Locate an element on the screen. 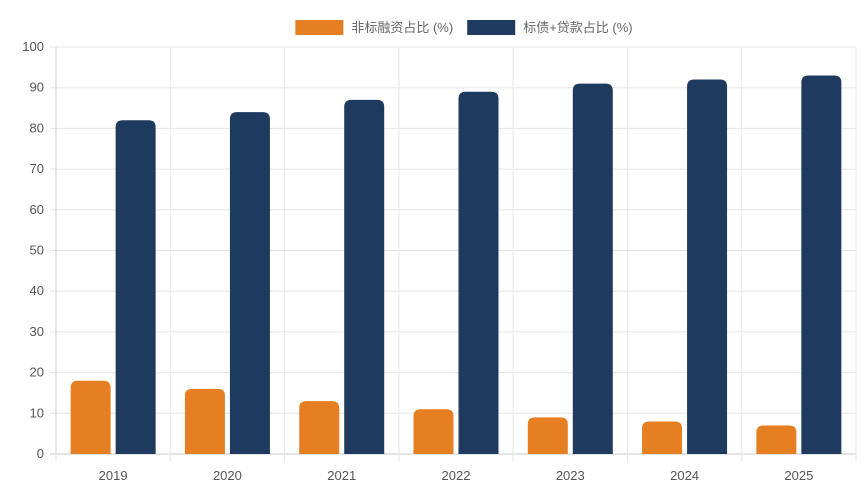  y-tick-label: 50 is located at coordinates (37, 250).